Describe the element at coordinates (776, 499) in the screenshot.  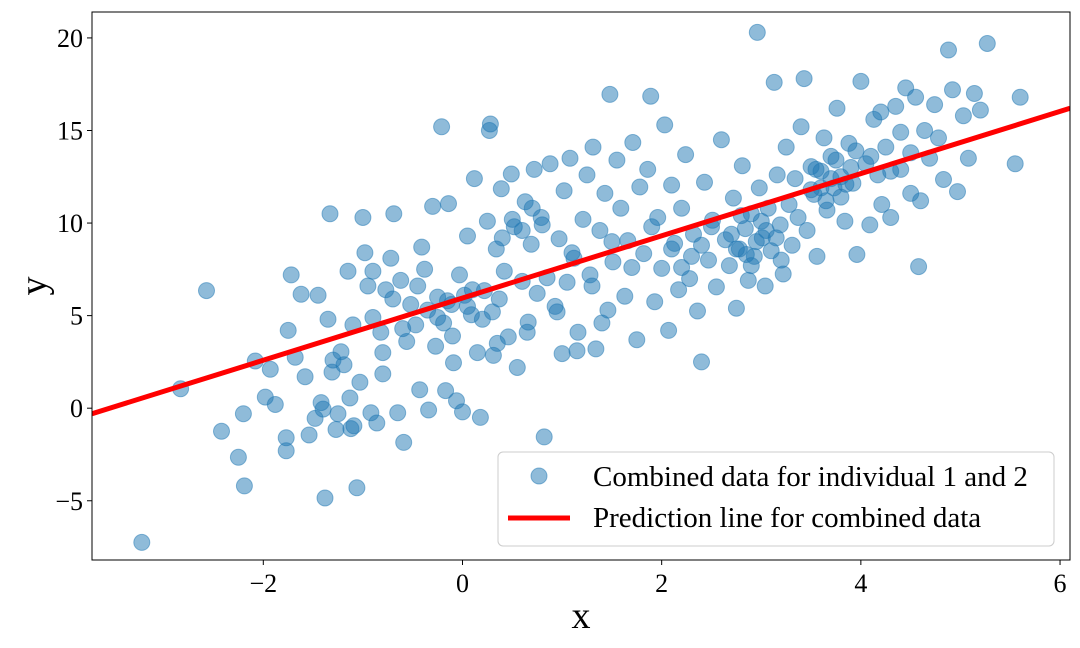
I see `legend-box` at that location.